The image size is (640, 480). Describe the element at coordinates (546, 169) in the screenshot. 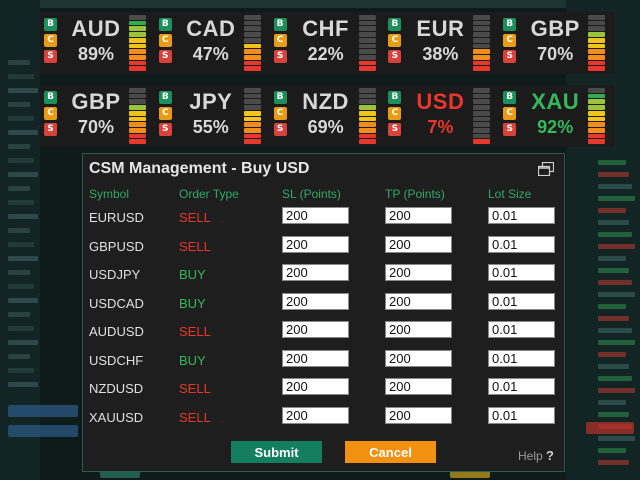

I see `window-restore-icon` at that location.